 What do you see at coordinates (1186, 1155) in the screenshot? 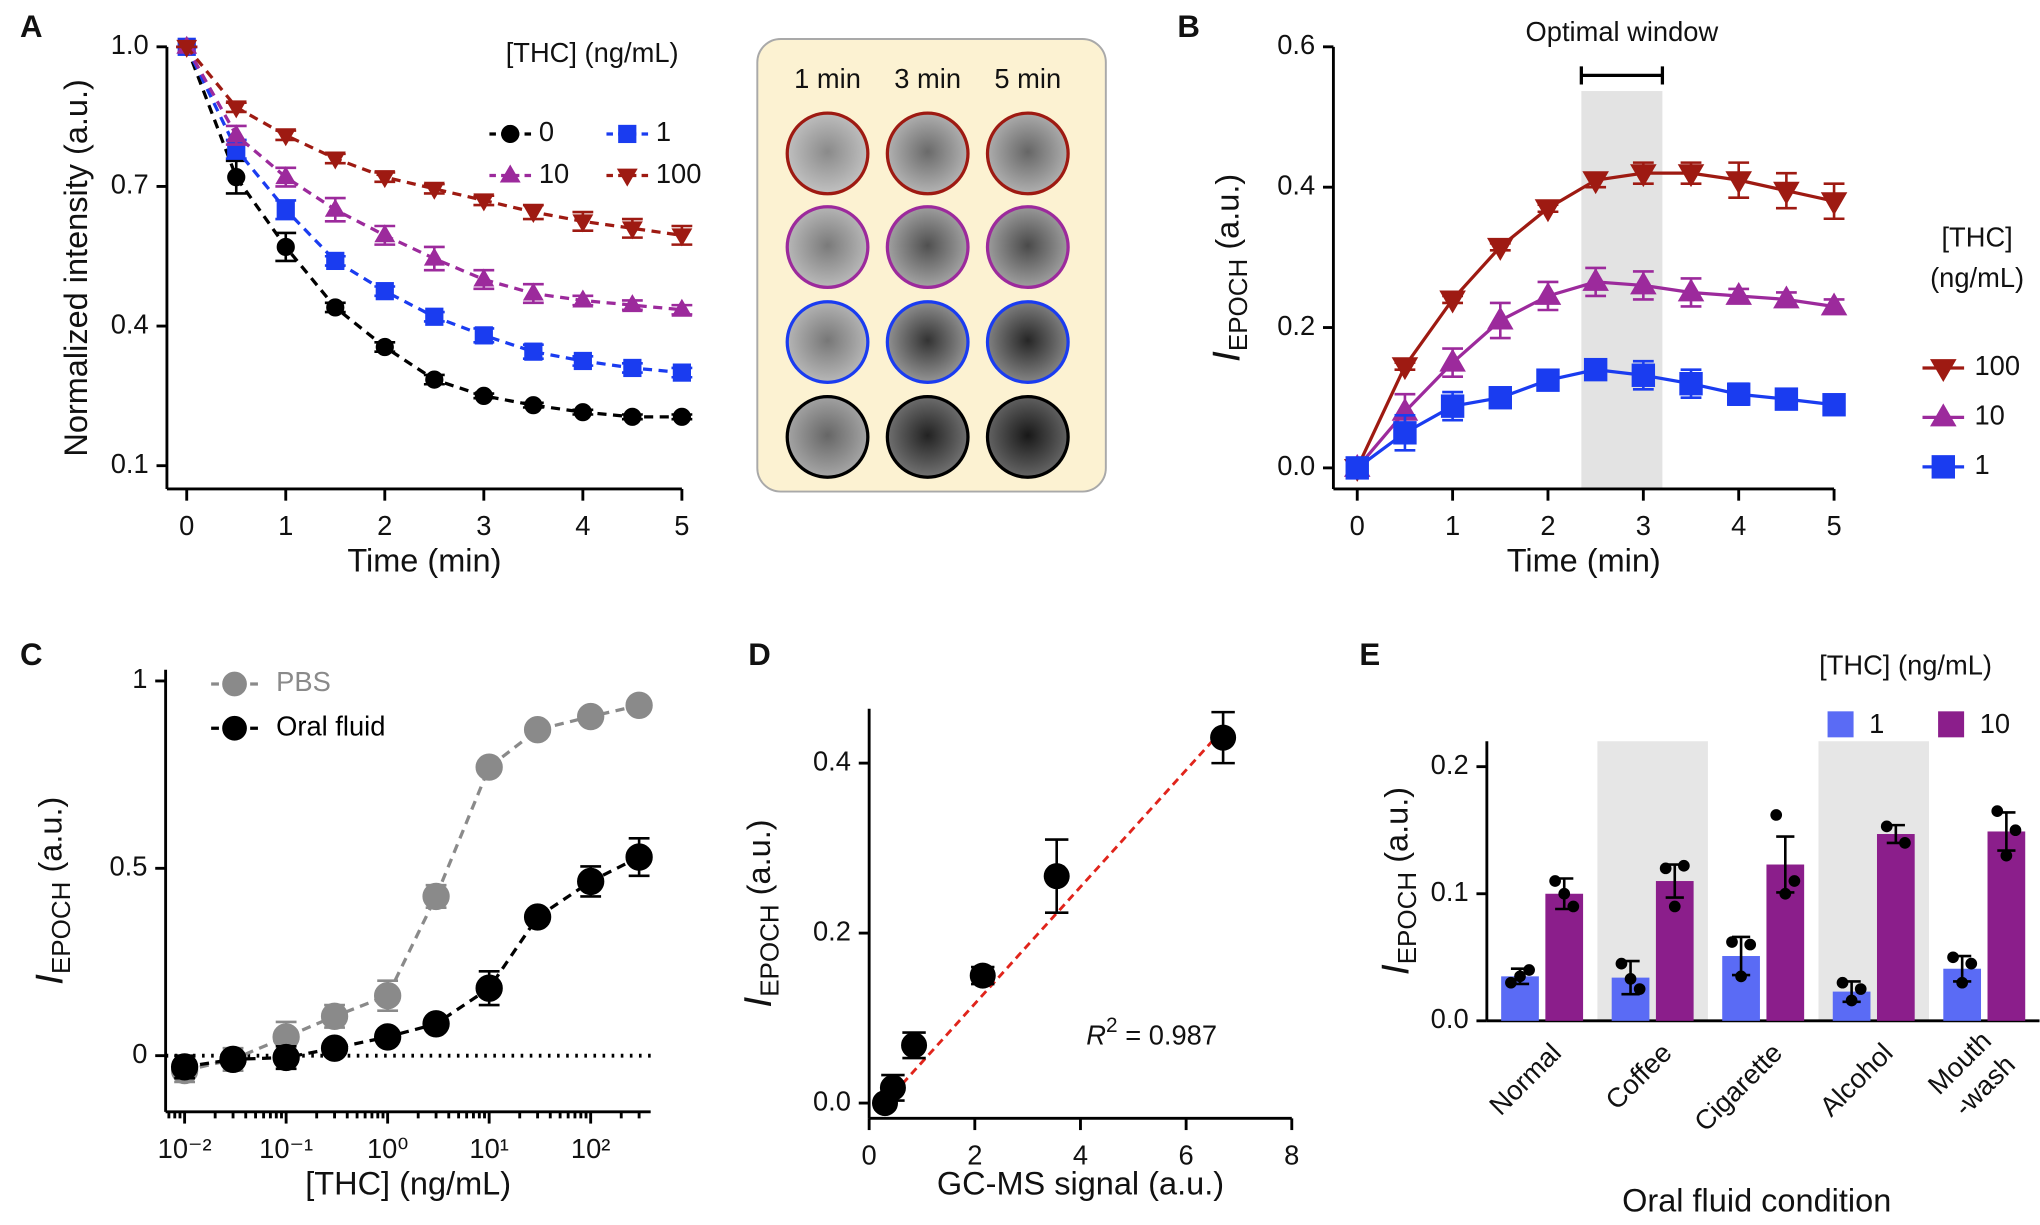
I see `x-tick-label: 6` at bounding box center [1186, 1155].